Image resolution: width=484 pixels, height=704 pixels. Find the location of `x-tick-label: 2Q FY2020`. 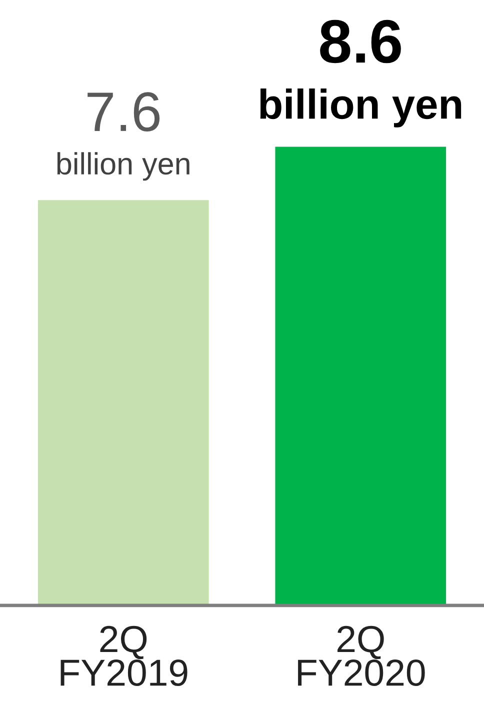

x-tick-label: 2Q FY2020 is located at coordinates (361, 656).